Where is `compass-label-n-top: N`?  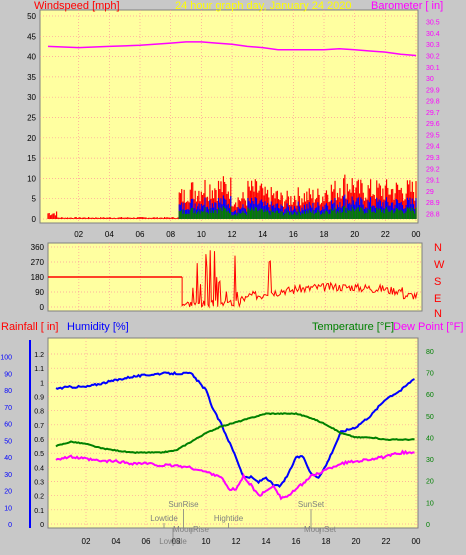
compass-label-n-top: N is located at coordinates (438, 248).